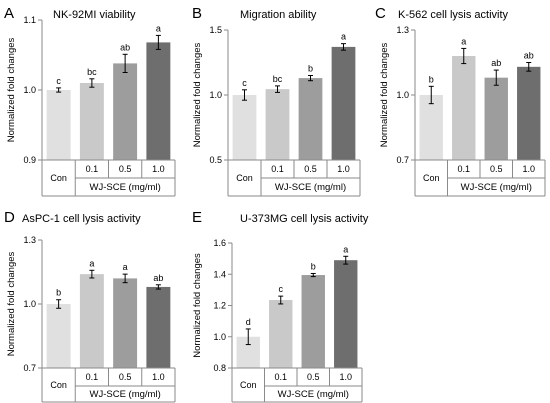  What do you see at coordinates (219, 306) in the screenshot?
I see `y-tick-label: 1.2` at bounding box center [219, 306].